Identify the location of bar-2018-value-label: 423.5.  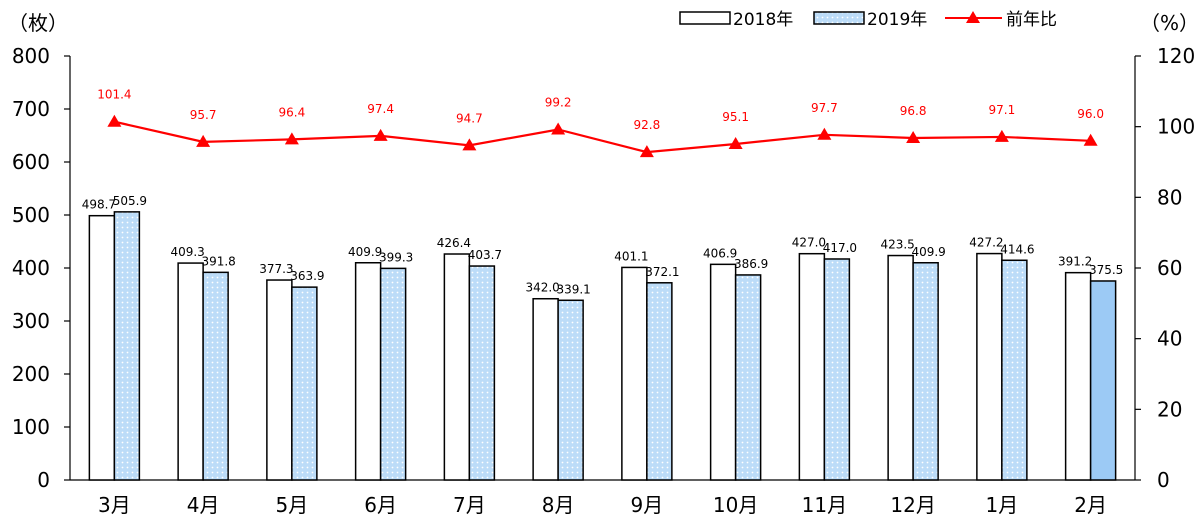
(897, 245).